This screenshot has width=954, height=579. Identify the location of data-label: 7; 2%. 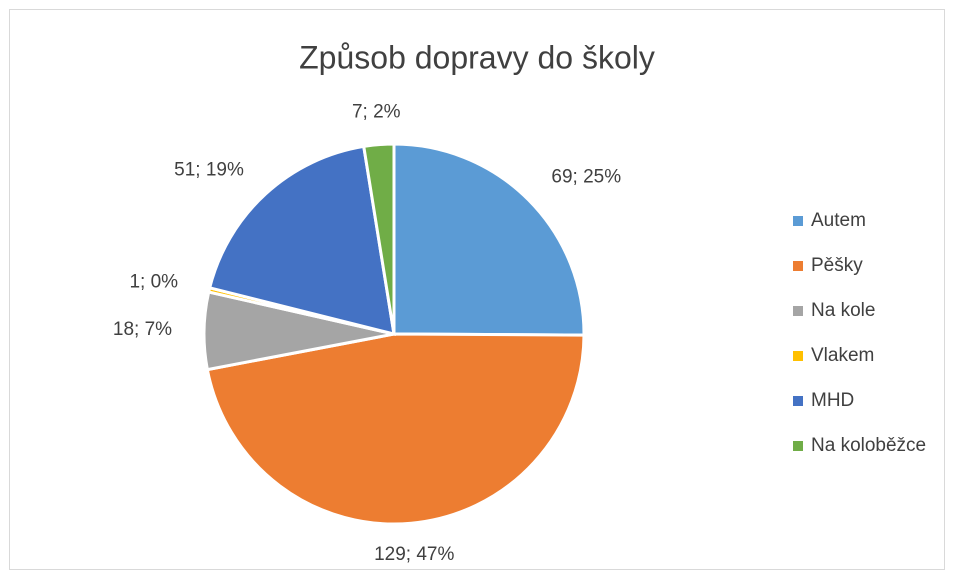
(376, 112).